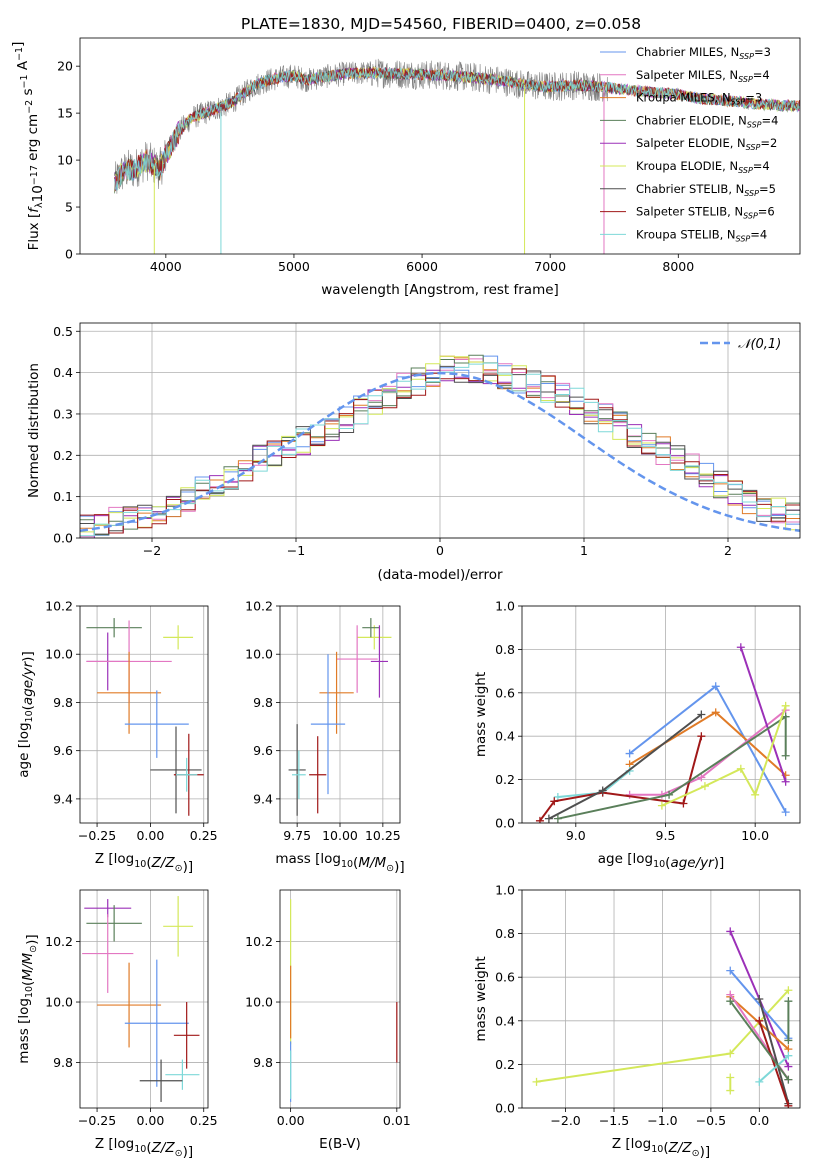  Describe the element at coordinates (759, 1081) in the screenshot. I see `weight-point-kroupa-stelib` at that location.